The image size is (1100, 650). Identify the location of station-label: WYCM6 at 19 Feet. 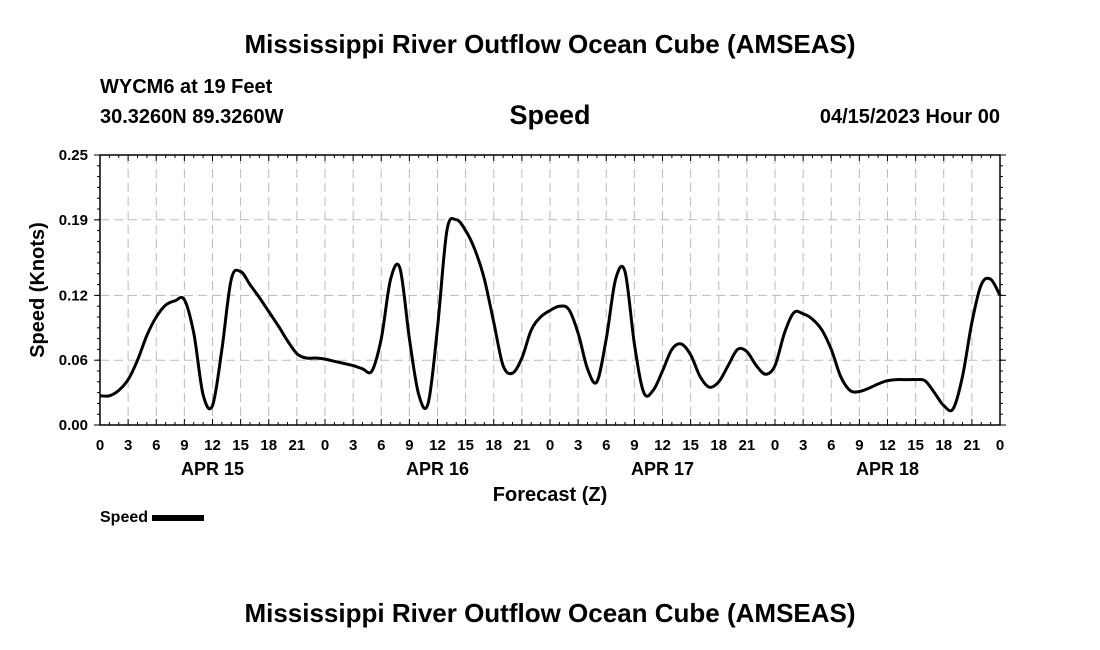
(186, 87).